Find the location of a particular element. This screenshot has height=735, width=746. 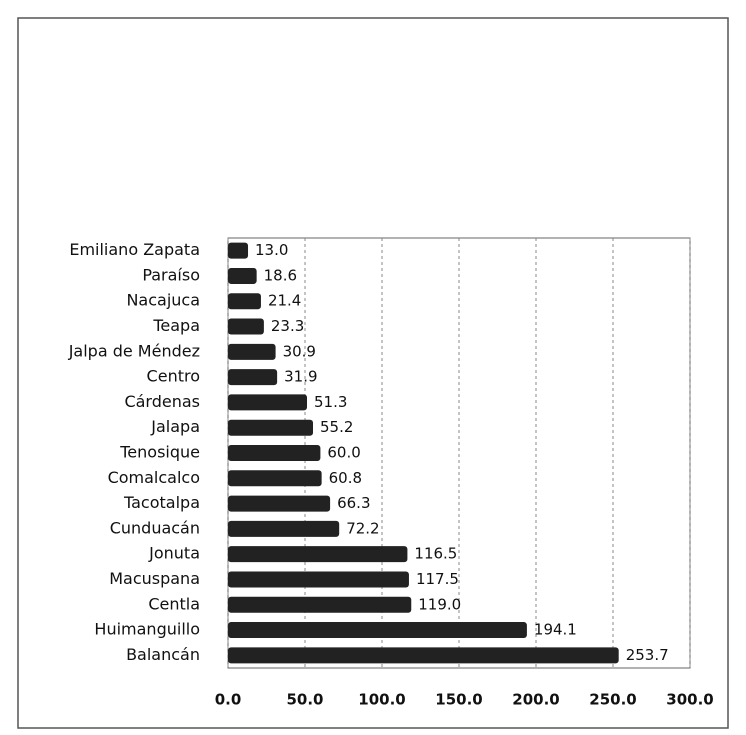

data-label: 253.7 is located at coordinates (647, 655).